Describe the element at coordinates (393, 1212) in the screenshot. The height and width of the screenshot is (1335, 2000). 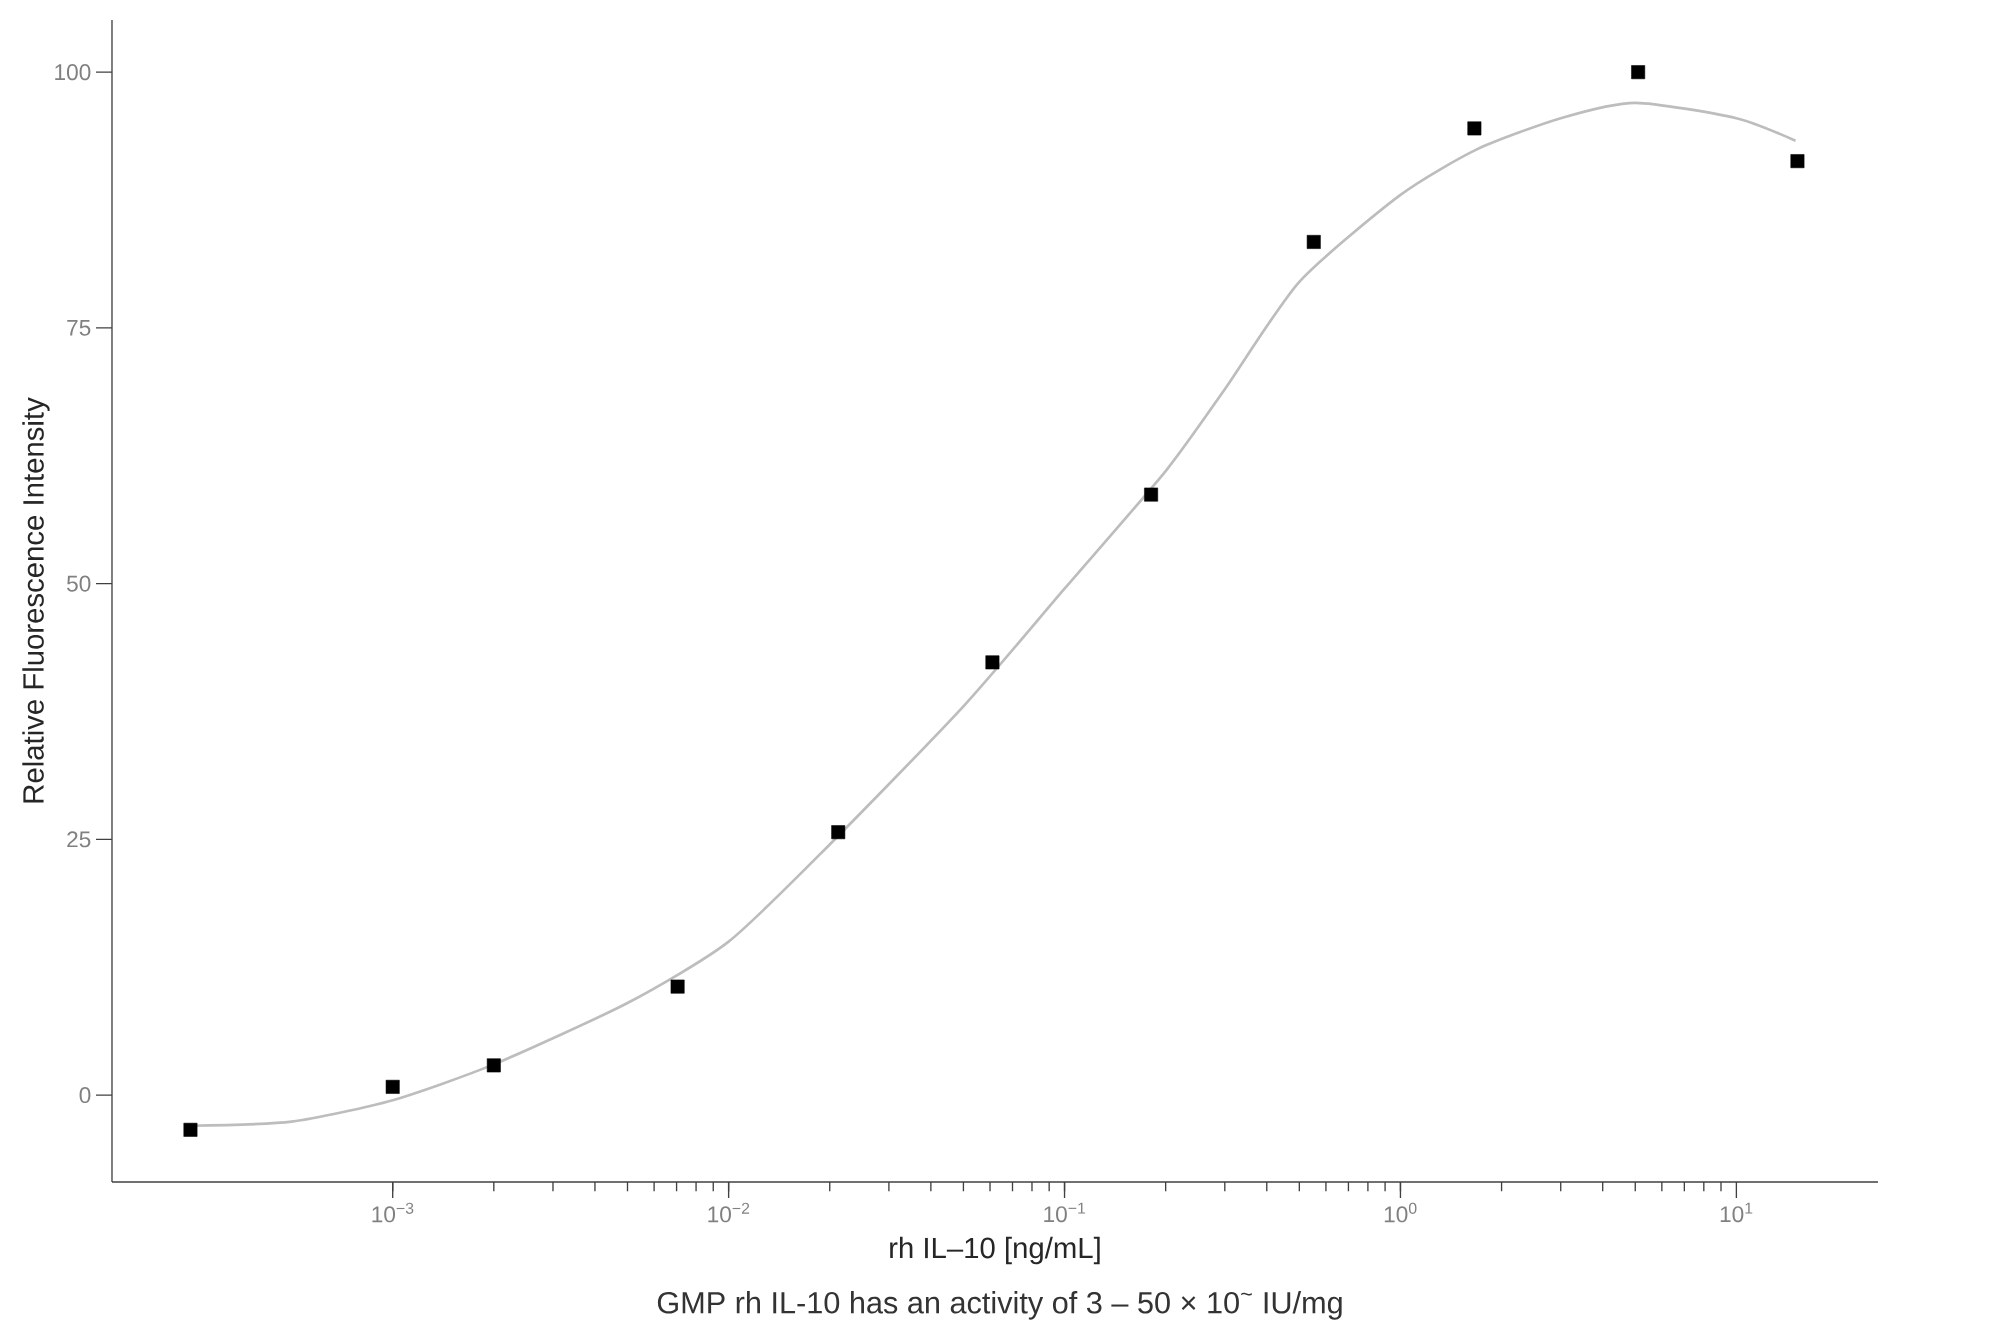
I see `x-tick-label: 10$^{−3}$` at that location.